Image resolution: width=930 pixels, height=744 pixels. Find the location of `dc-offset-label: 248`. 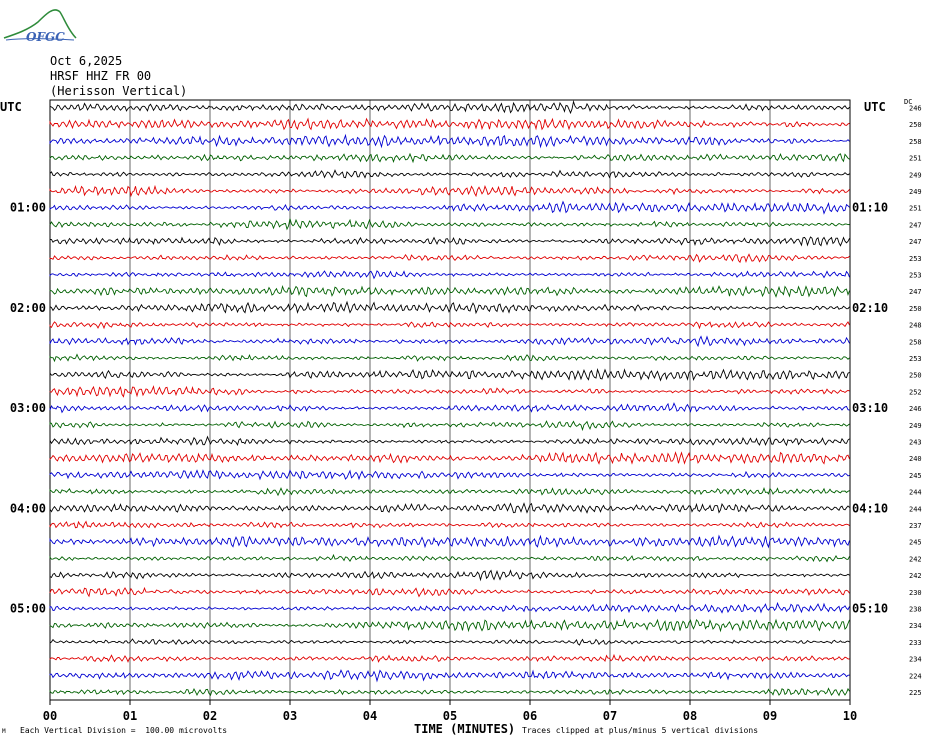

dc-offset-label: 248 is located at coordinates (915, 326).